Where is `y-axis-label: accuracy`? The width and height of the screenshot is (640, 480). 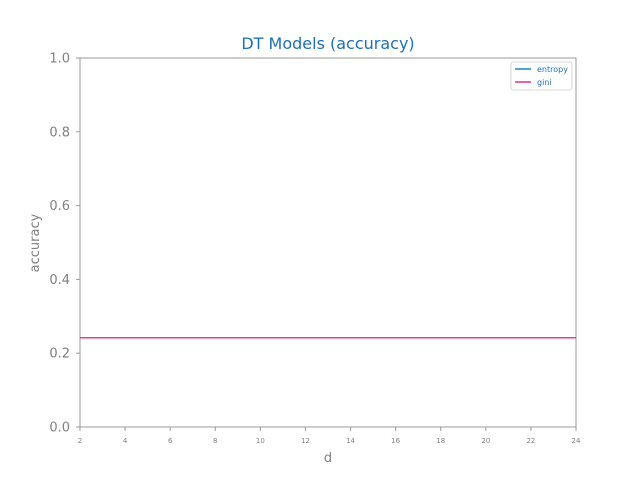
y-axis-label: accuracy is located at coordinates (35, 242).